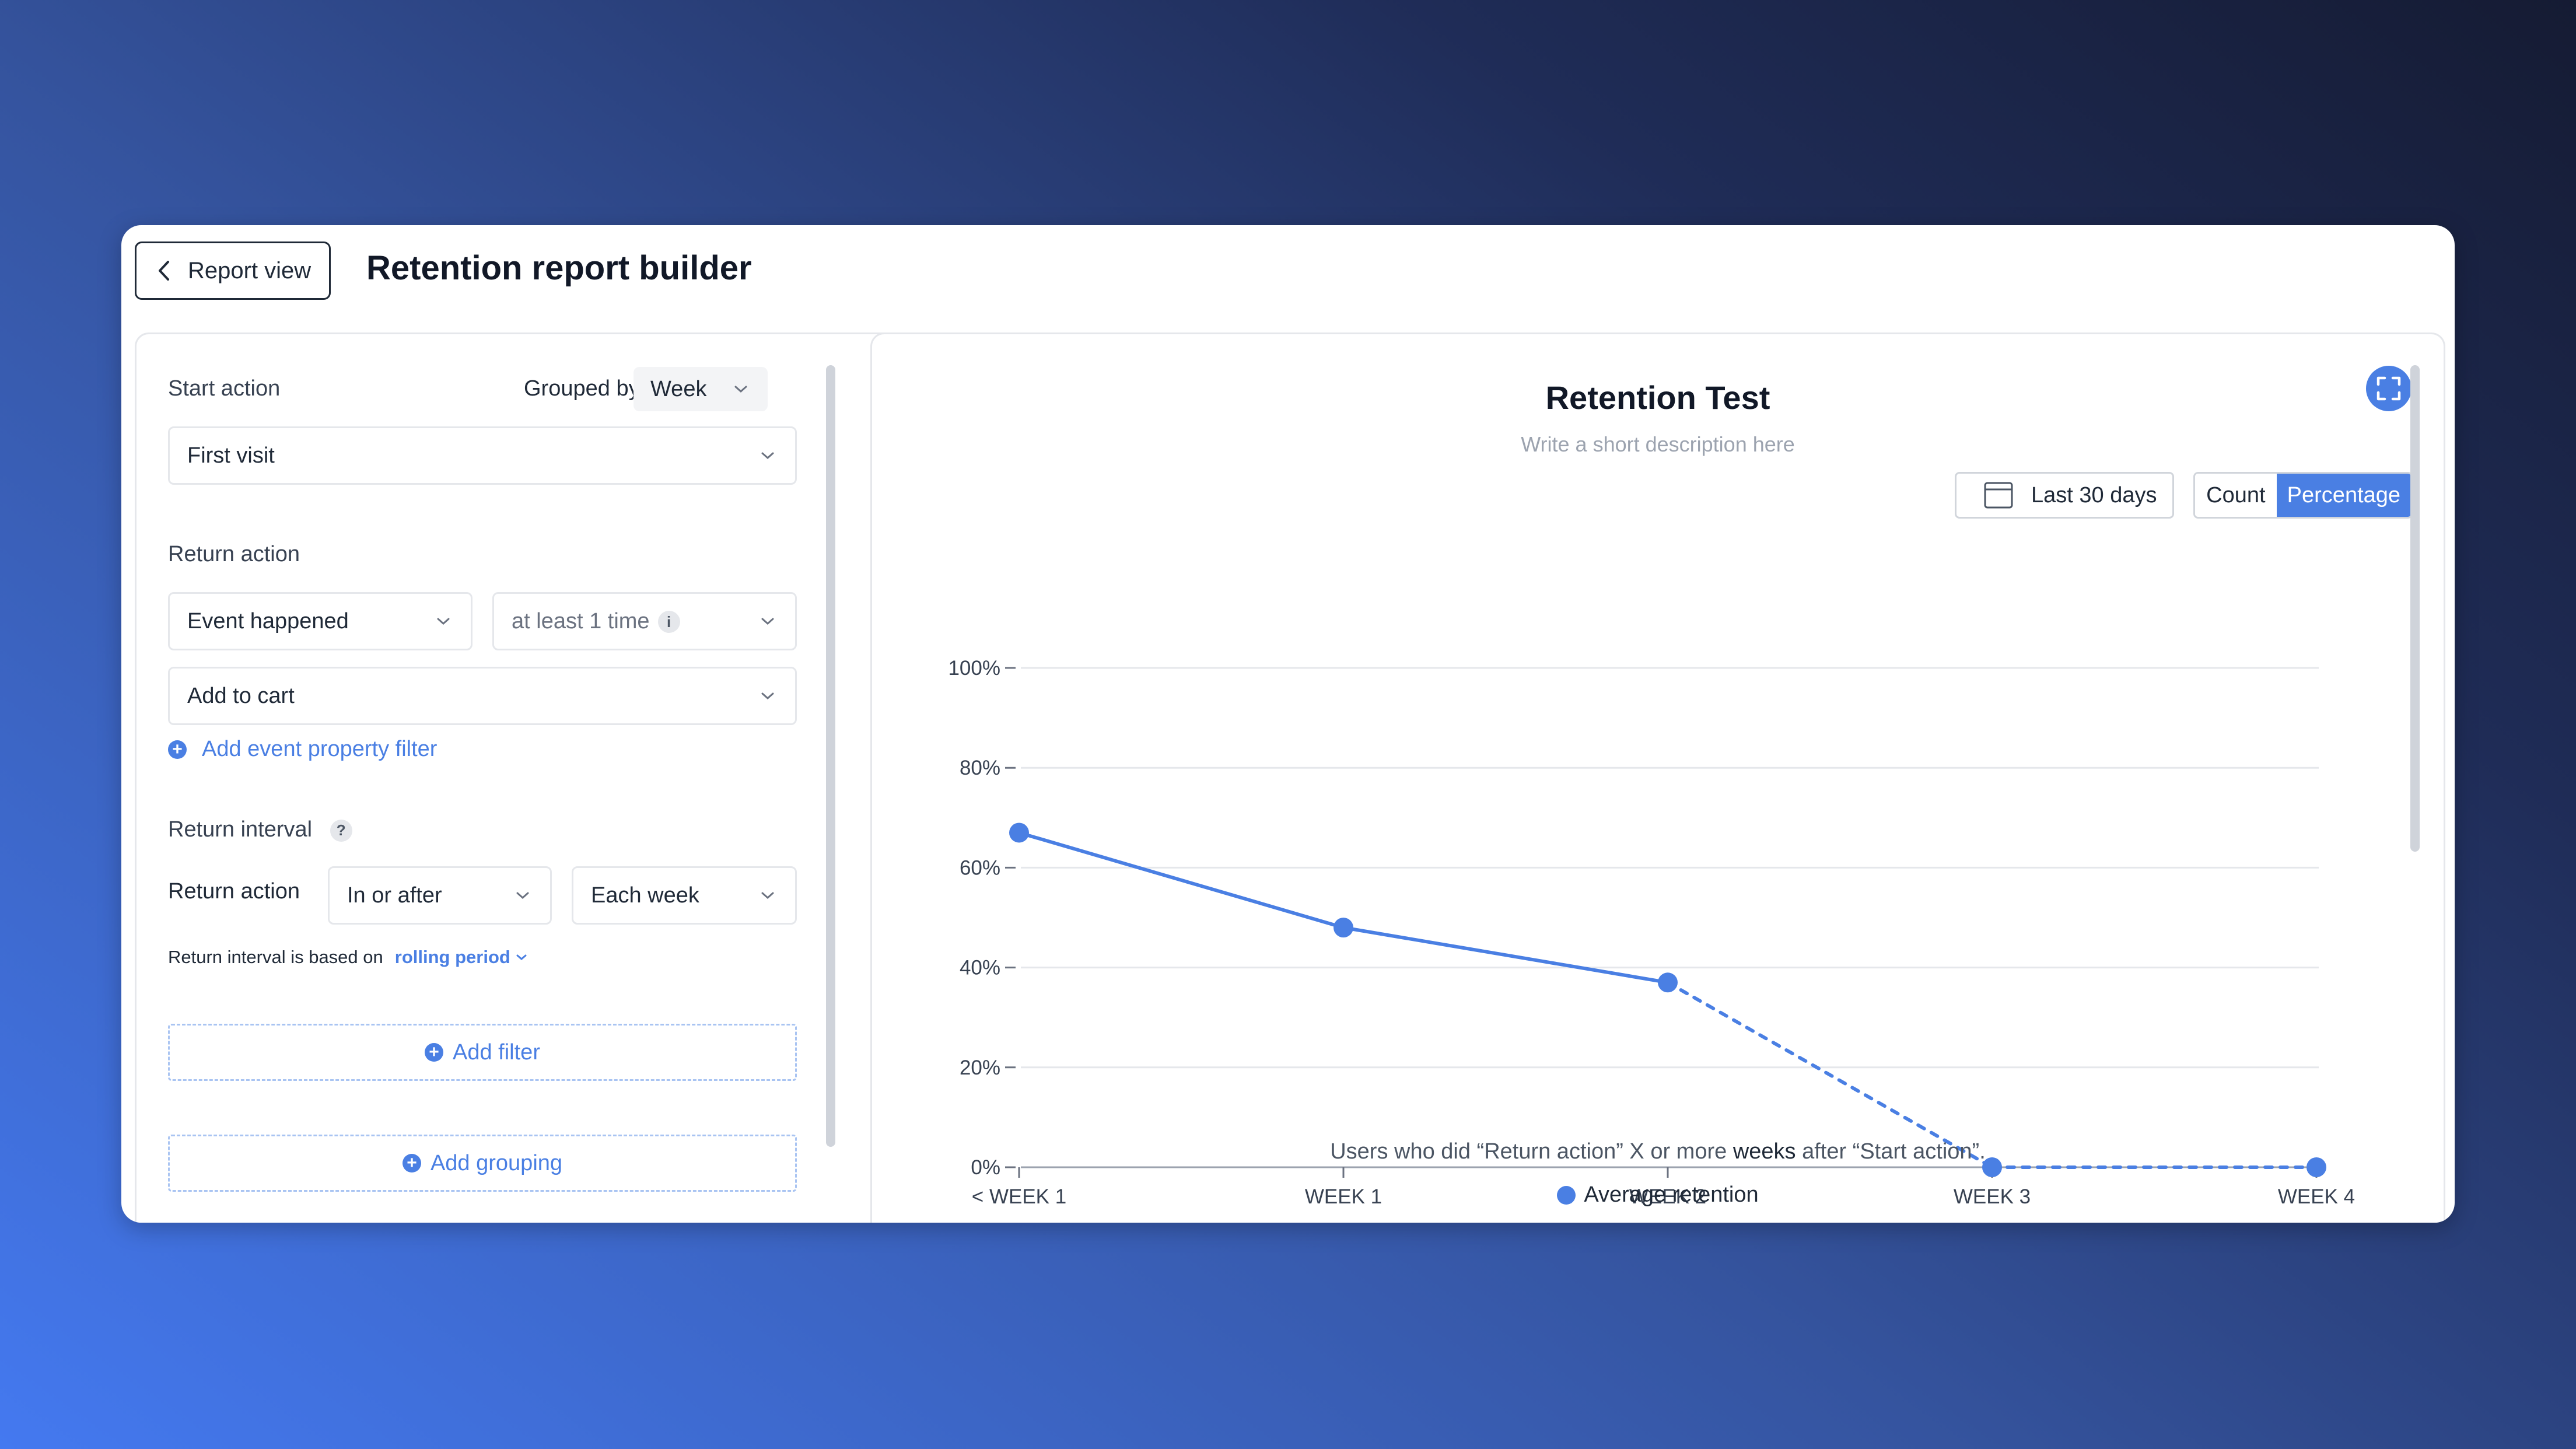 This screenshot has width=2576, height=1449. I want to click on chart-legend: Average retention, so click(1658, 1195).